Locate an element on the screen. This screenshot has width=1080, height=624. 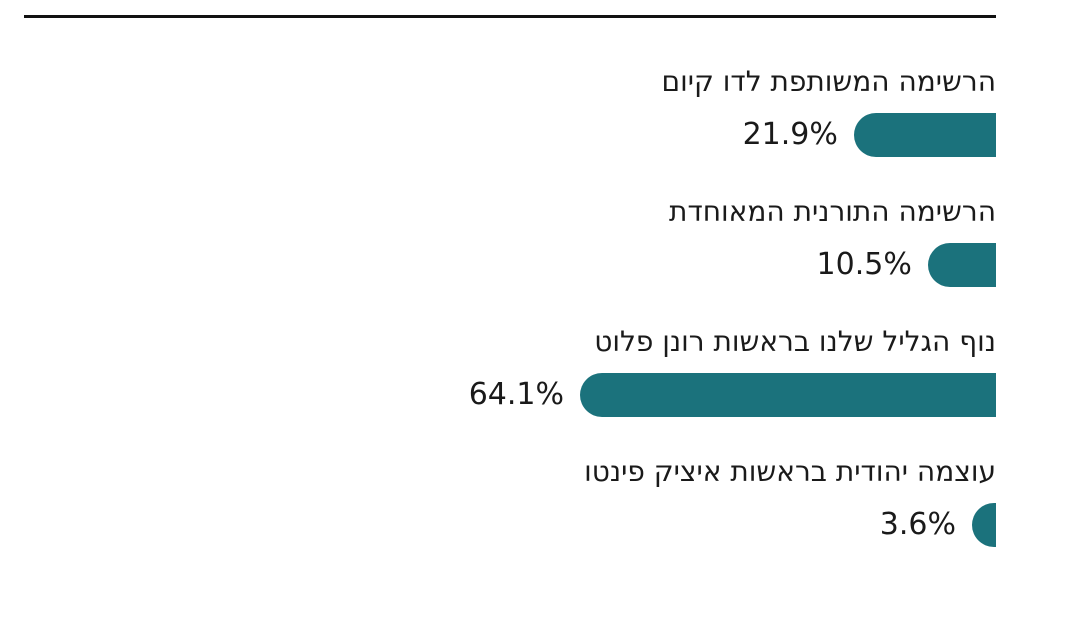
category-label: נוף הגליל שלנו בראשות רונן פלוט is located at coordinates (795, 341).